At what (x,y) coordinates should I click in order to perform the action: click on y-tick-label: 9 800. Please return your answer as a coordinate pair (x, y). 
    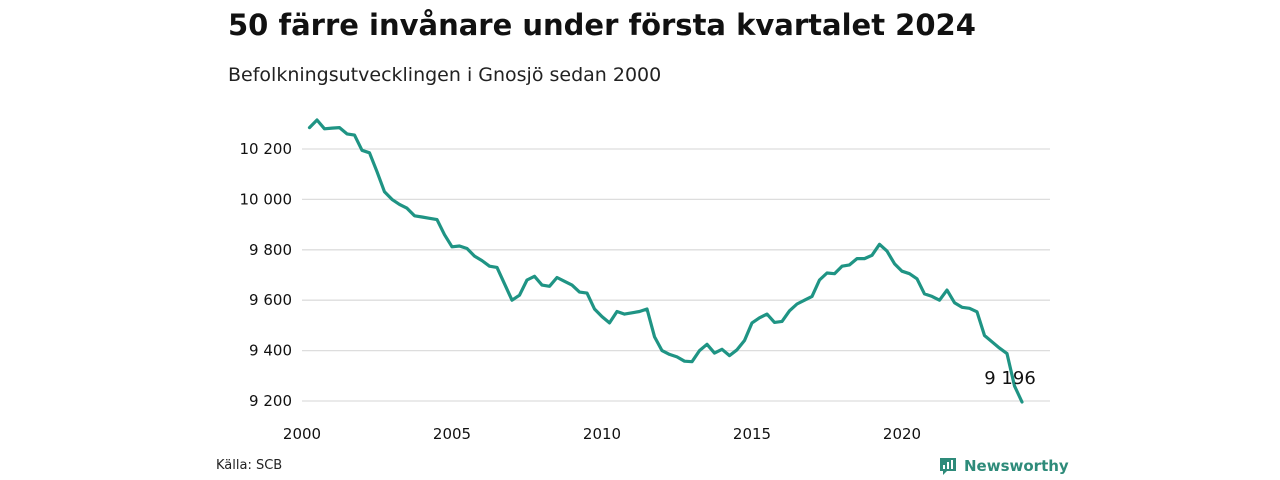
    Looking at the image, I should click on (270, 250).